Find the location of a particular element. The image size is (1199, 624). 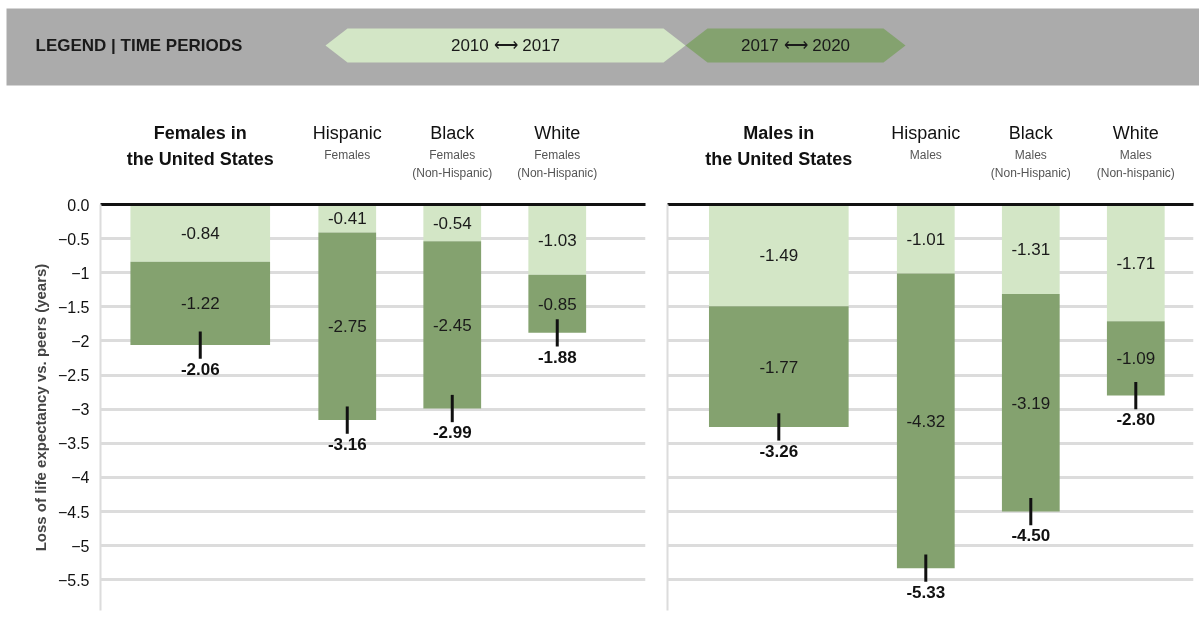

y-tick-label: −5 is located at coordinates (80, 546).